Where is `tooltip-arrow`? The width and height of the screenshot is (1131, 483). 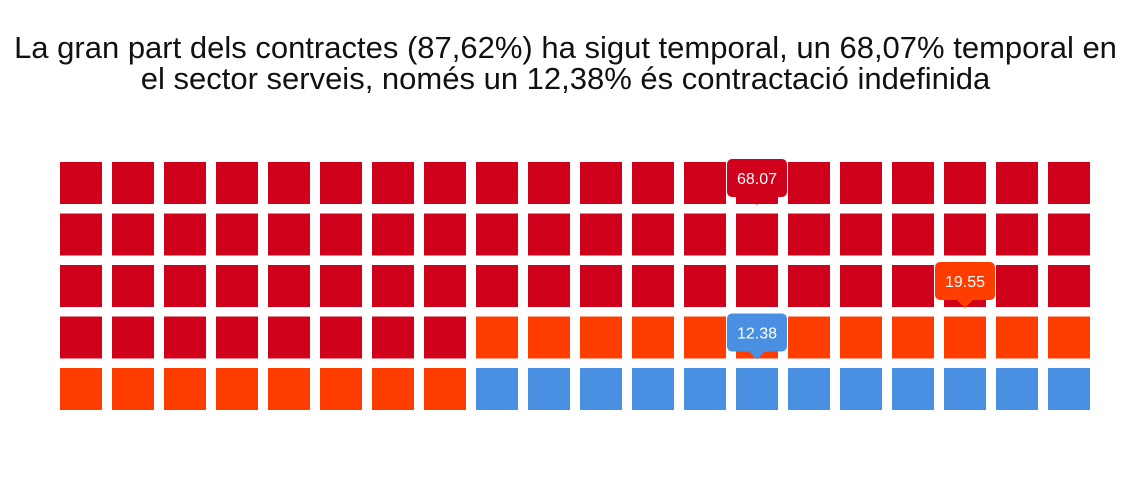 tooltip-arrow is located at coordinates (757, 355).